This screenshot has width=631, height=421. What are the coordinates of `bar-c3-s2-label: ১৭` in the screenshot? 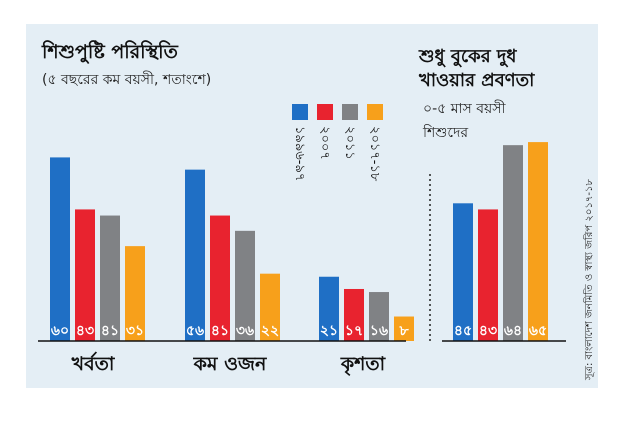 It's located at (354, 331).